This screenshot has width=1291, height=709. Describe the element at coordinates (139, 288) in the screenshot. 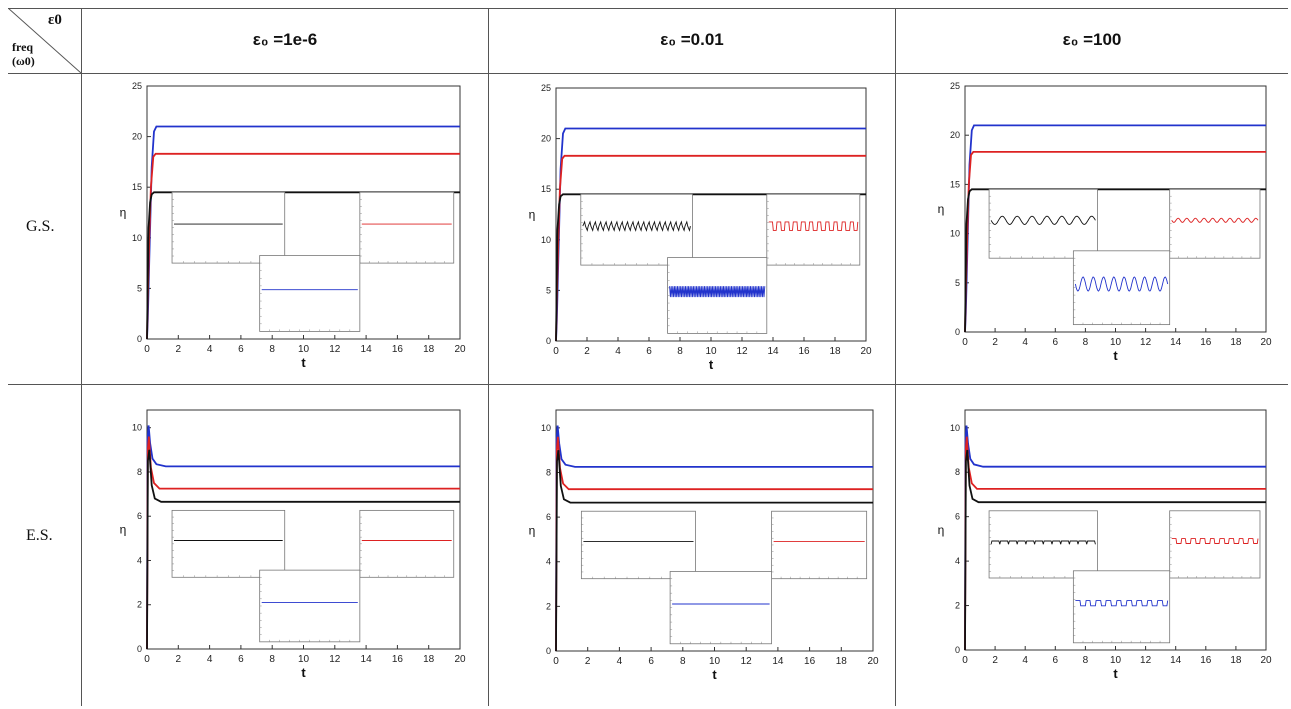

I see `y-tick-label: 5` at that location.